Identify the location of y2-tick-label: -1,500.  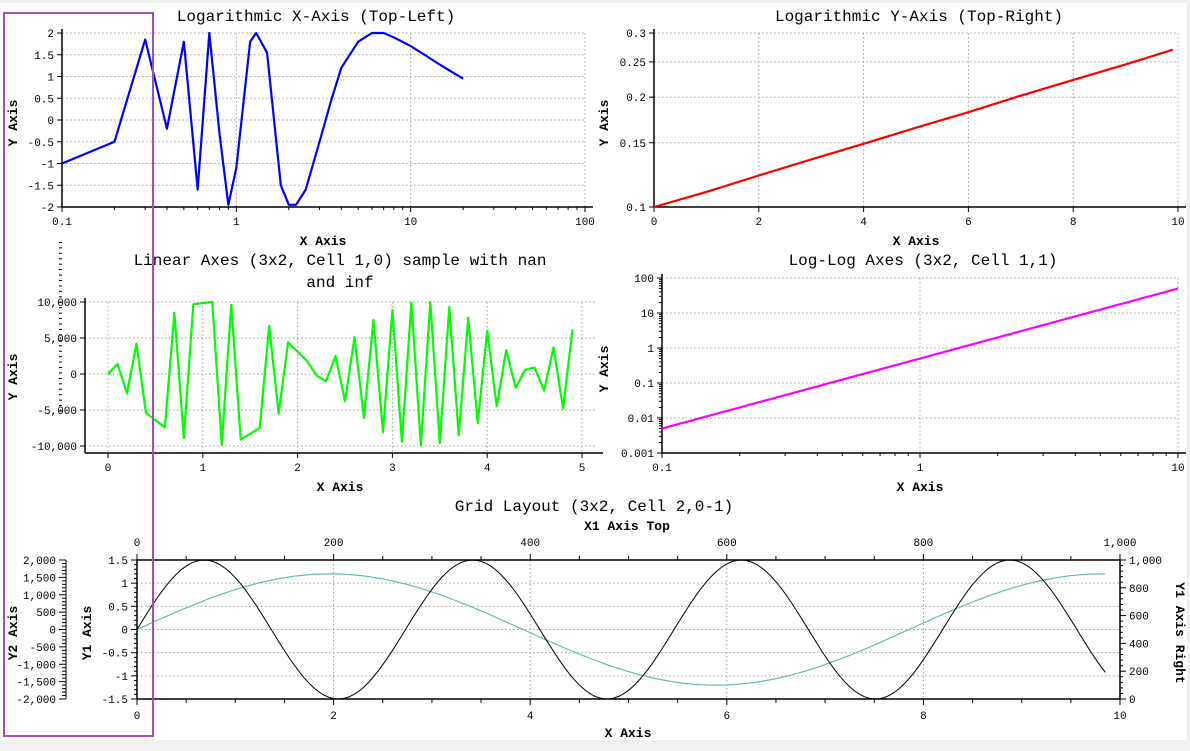
(36, 684).